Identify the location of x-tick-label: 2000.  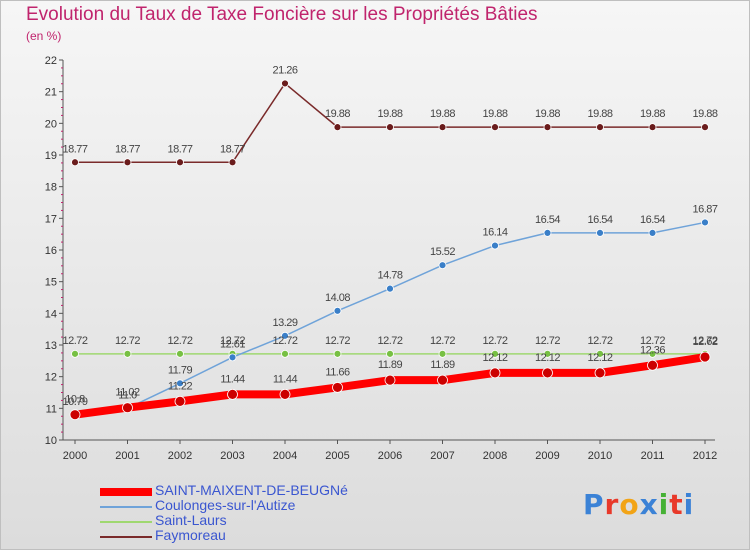
(75, 456).